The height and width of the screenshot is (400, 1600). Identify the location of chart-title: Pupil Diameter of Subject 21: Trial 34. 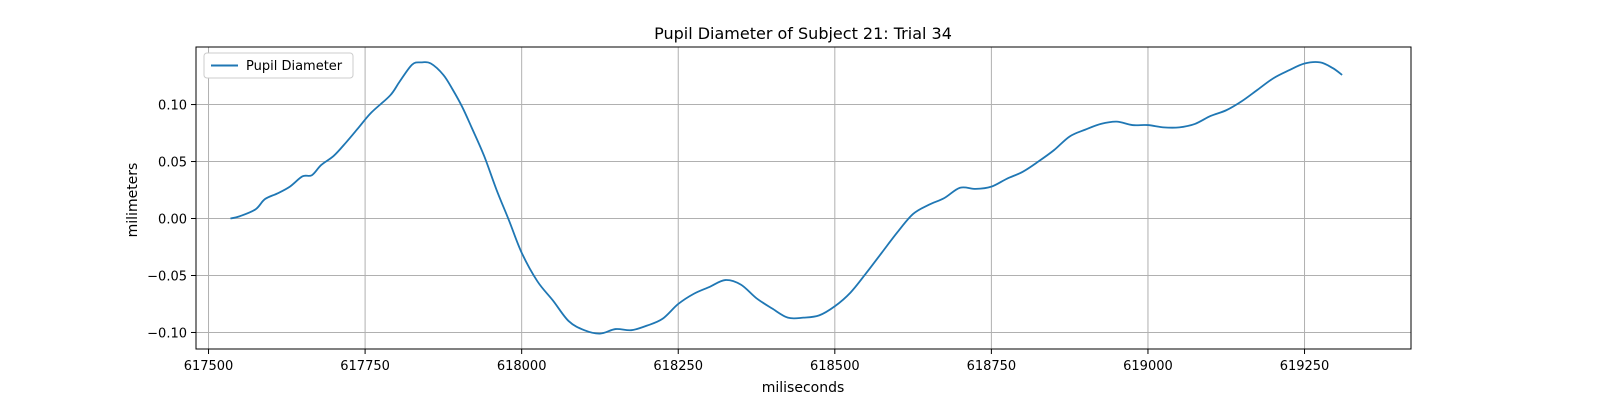
(803, 33).